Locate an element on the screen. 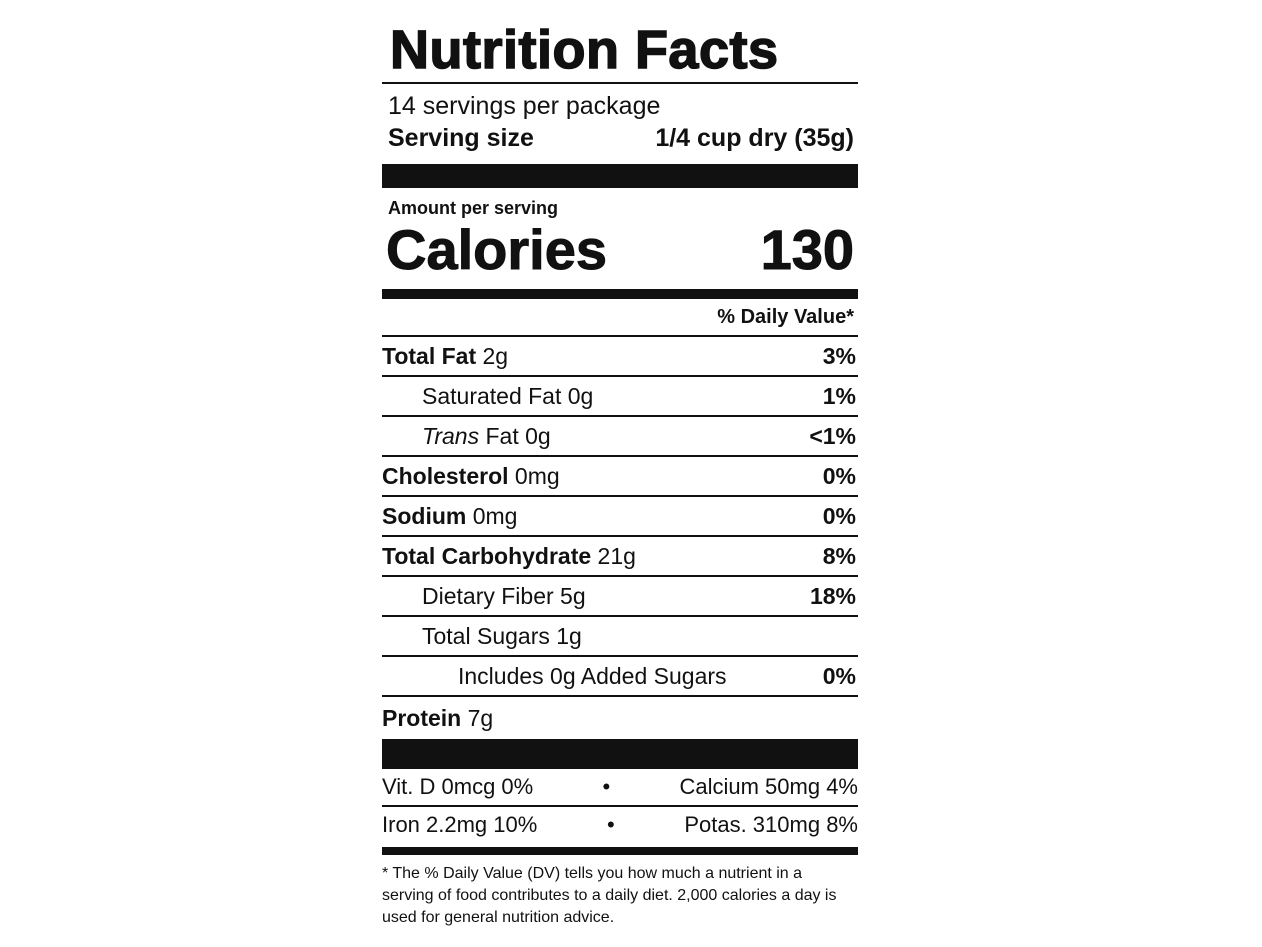 The width and height of the screenshot is (1262, 947). title: Nutrition Facts is located at coordinates (620, 51).